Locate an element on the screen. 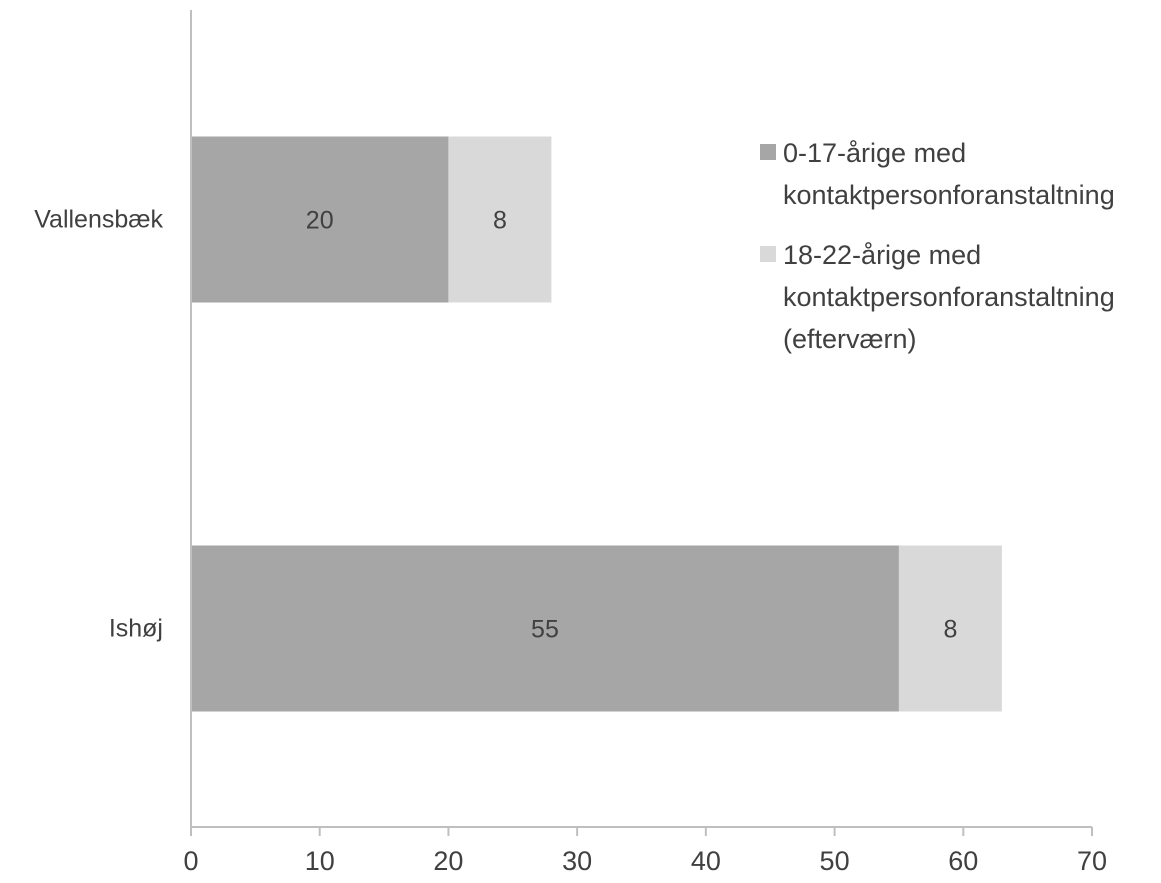  data-label: 20 is located at coordinates (320, 221).